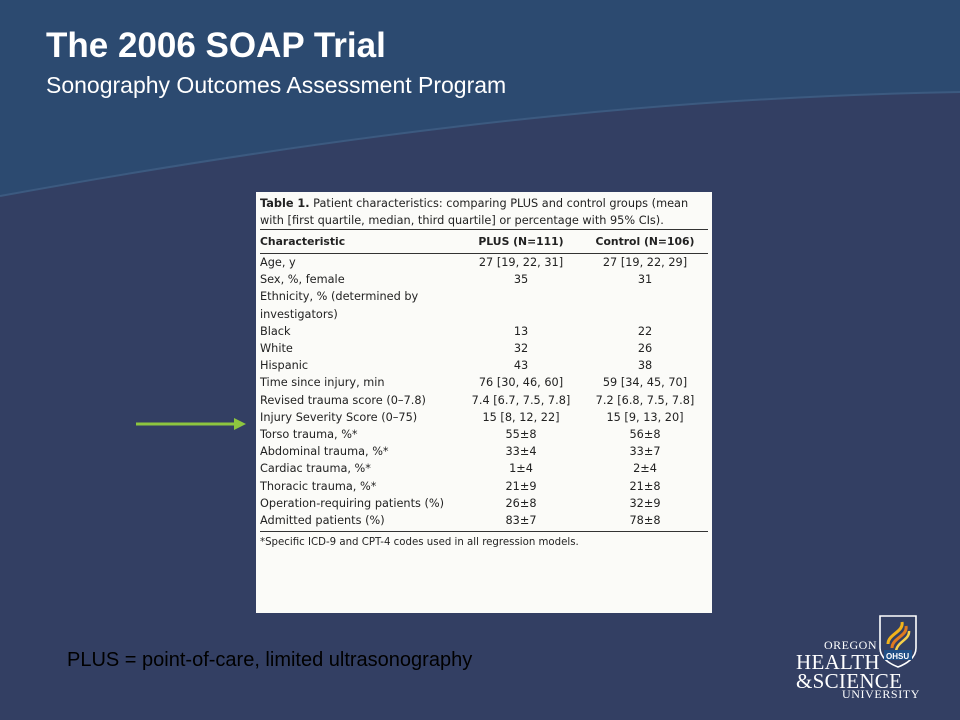 This screenshot has height=720, width=960. Describe the element at coordinates (645, 486) in the screenshot. I see `row-control-value: 21±8` at that location.